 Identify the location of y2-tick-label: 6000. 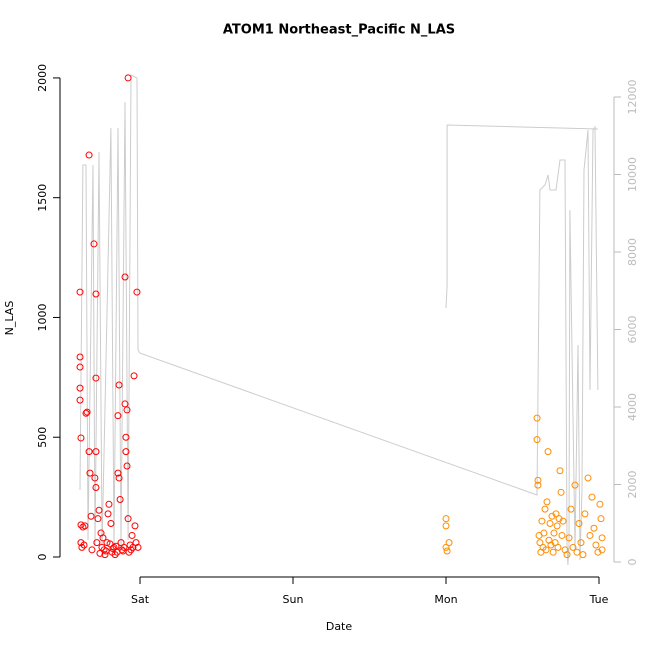
(632, 330).